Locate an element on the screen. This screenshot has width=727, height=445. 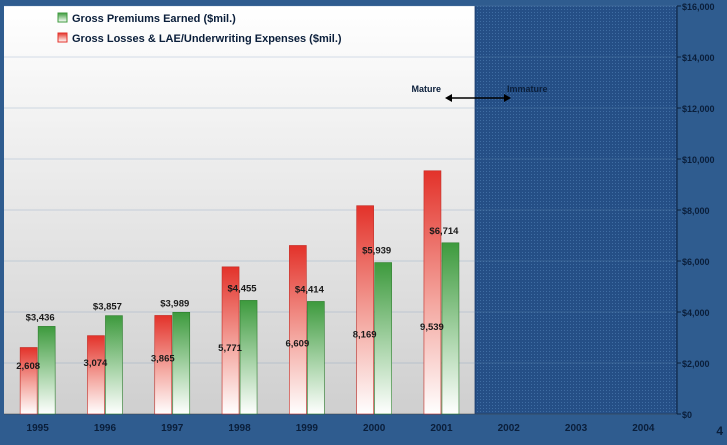
premiums-value-label: $4,414 is located at coordinates (310, 289).